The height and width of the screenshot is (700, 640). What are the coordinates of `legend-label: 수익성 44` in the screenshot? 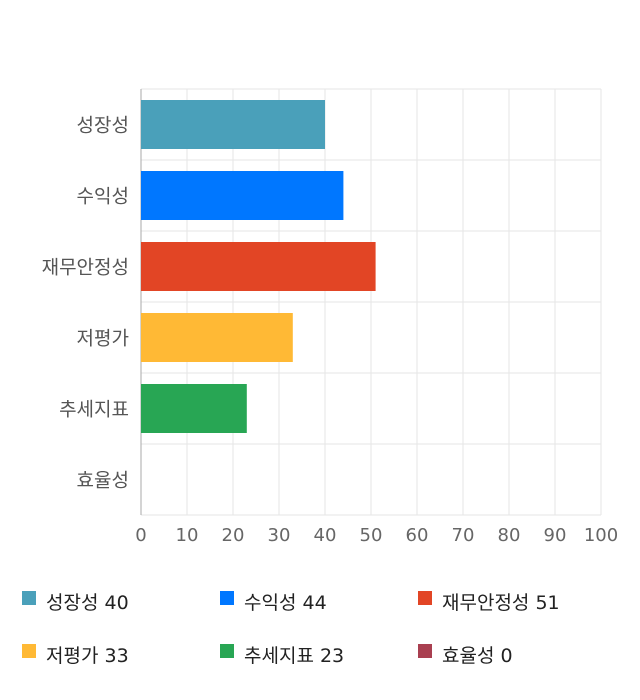 It's located at (285, 603).